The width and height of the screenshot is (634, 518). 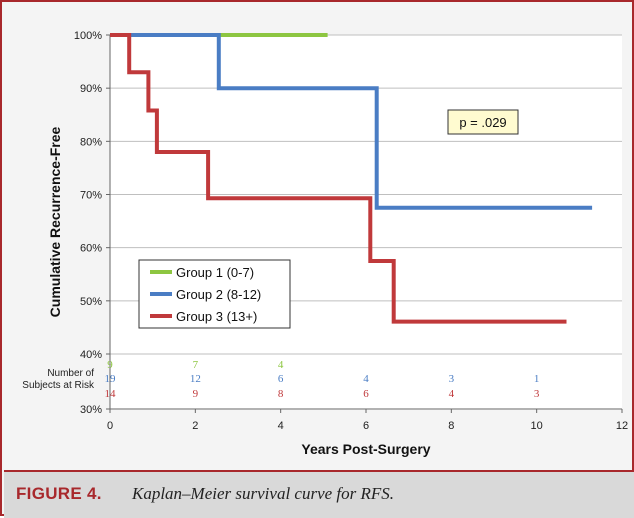 What do you see at coordinates (281, 394) in the screenshot?
I see `risk-count: 8` at bounding box center [281, 394].